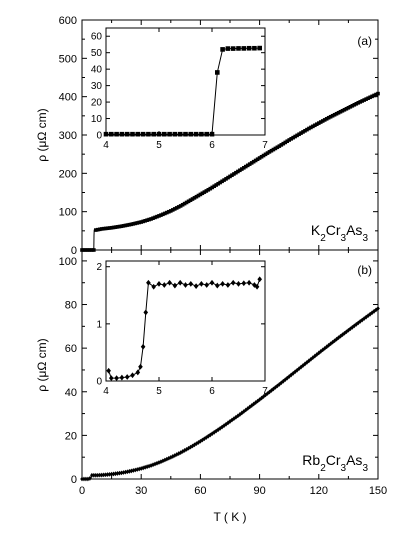 This screenshot has height=537, width=415. I want to click on panel-a-compound: K2Cr3As3, so click(340, 233).